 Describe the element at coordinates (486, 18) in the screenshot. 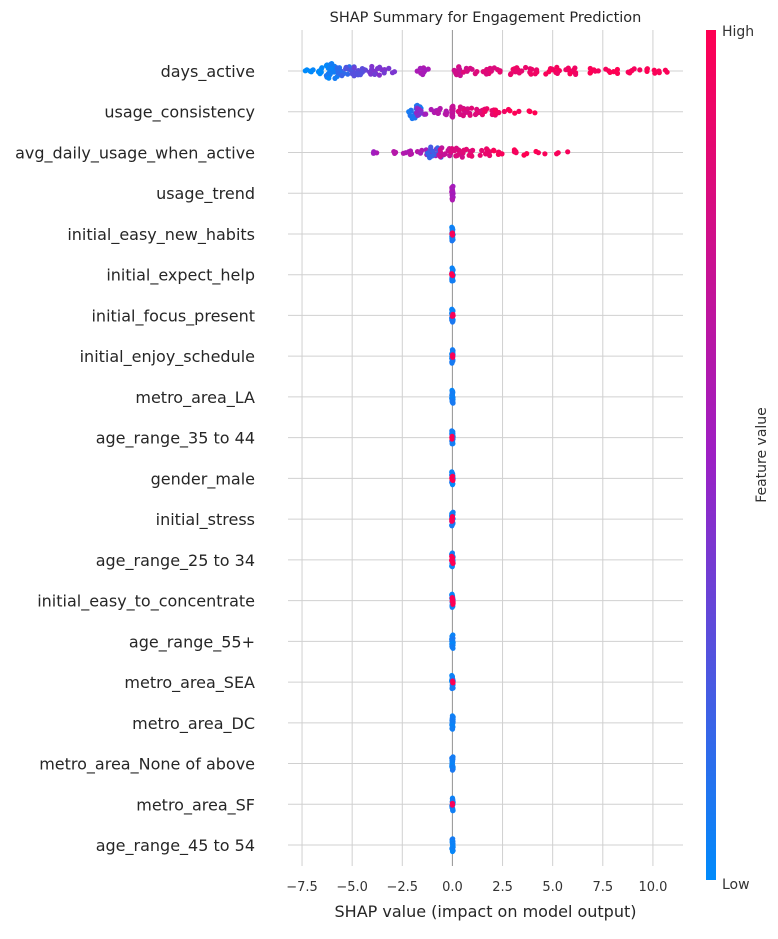

I see `chart-title: SHAP Summary for Engagement Prediction` at that location.